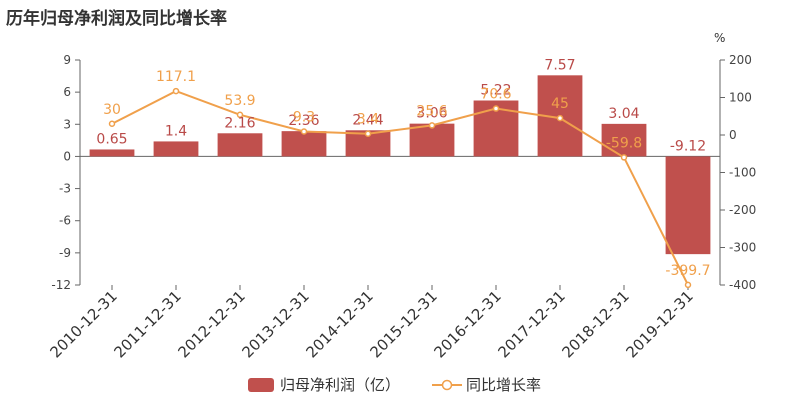 The image size is (800, 400). I want to click on bar-value-label: 2.36, so click(303, 121).